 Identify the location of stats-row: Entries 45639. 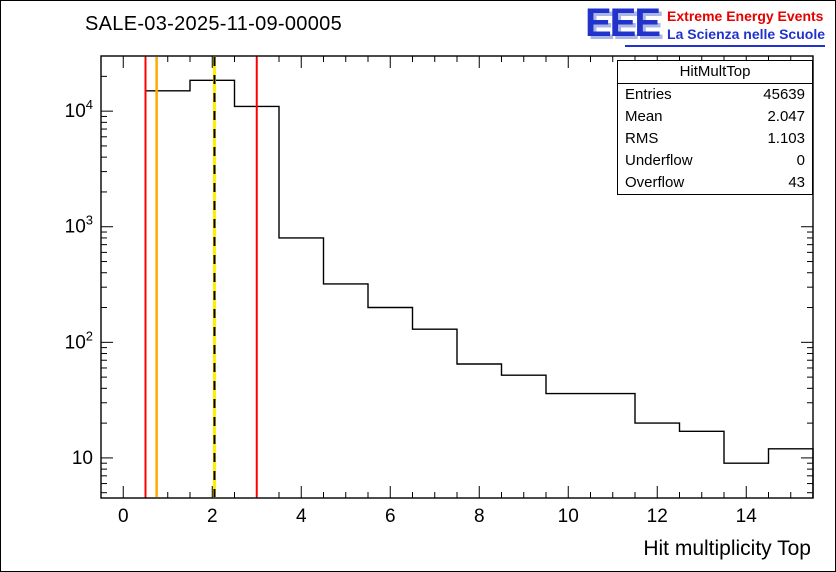
(715, 95).